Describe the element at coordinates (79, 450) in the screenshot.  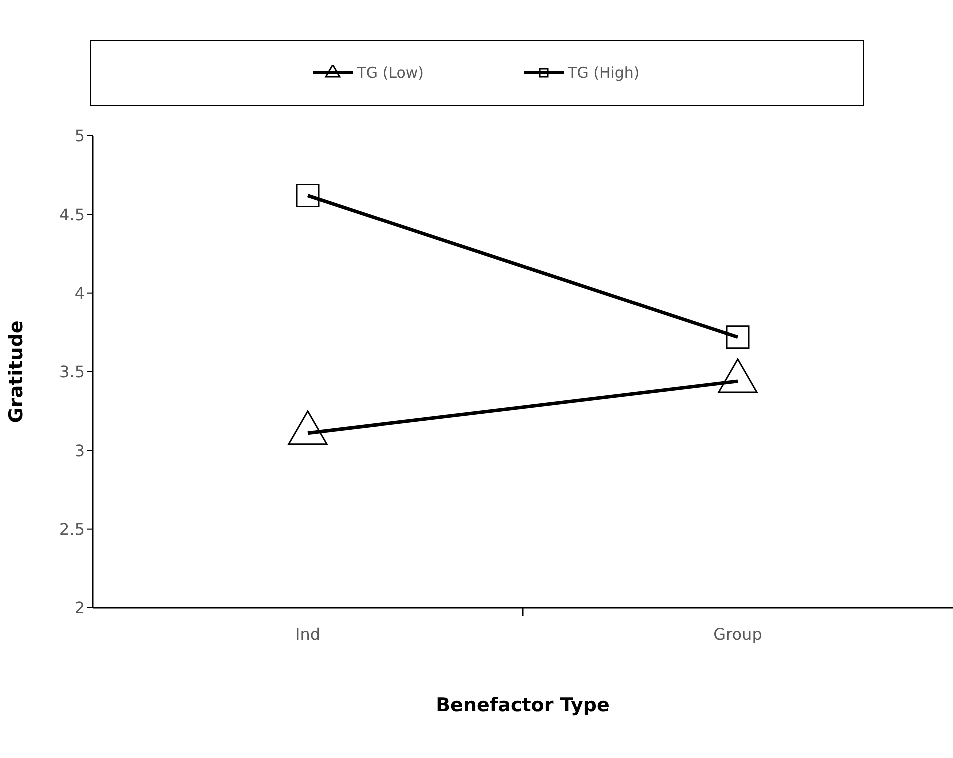
I see `y-tick-label: 3` at that location.